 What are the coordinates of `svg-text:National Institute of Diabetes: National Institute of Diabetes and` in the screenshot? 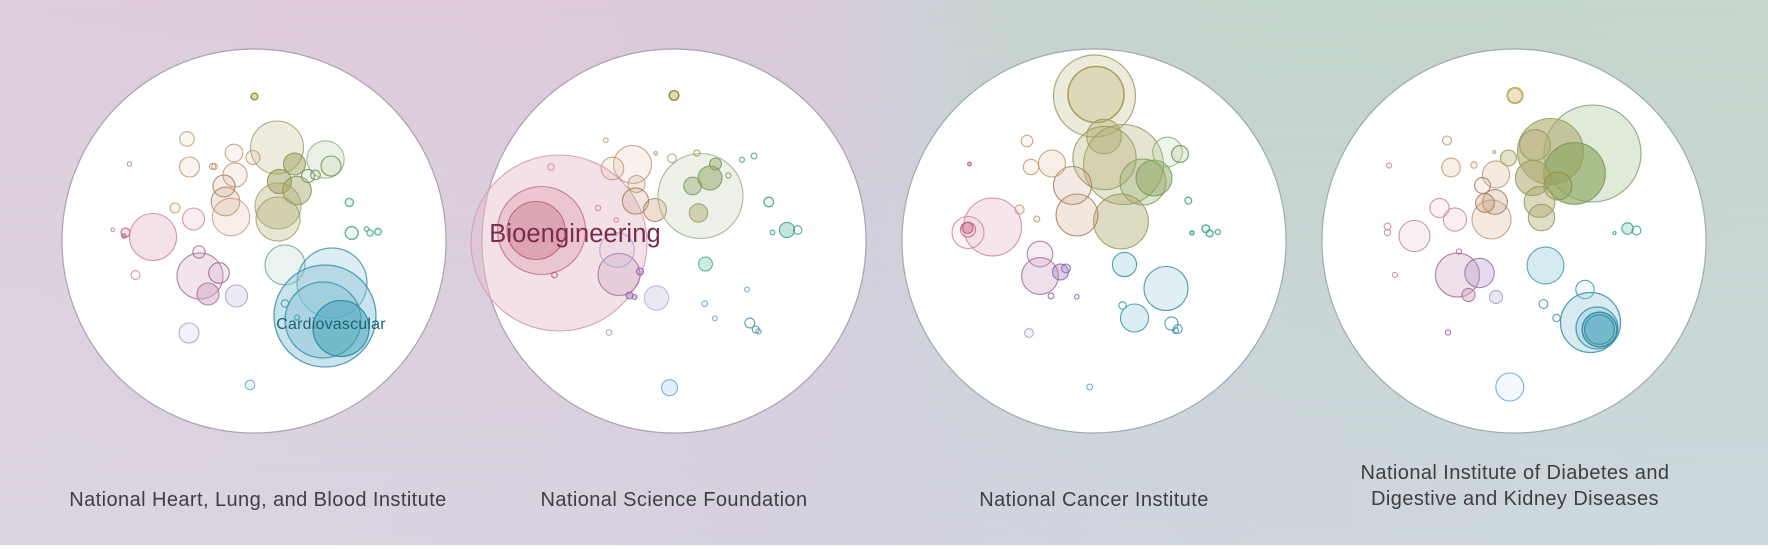 It's located at (1515, 473).